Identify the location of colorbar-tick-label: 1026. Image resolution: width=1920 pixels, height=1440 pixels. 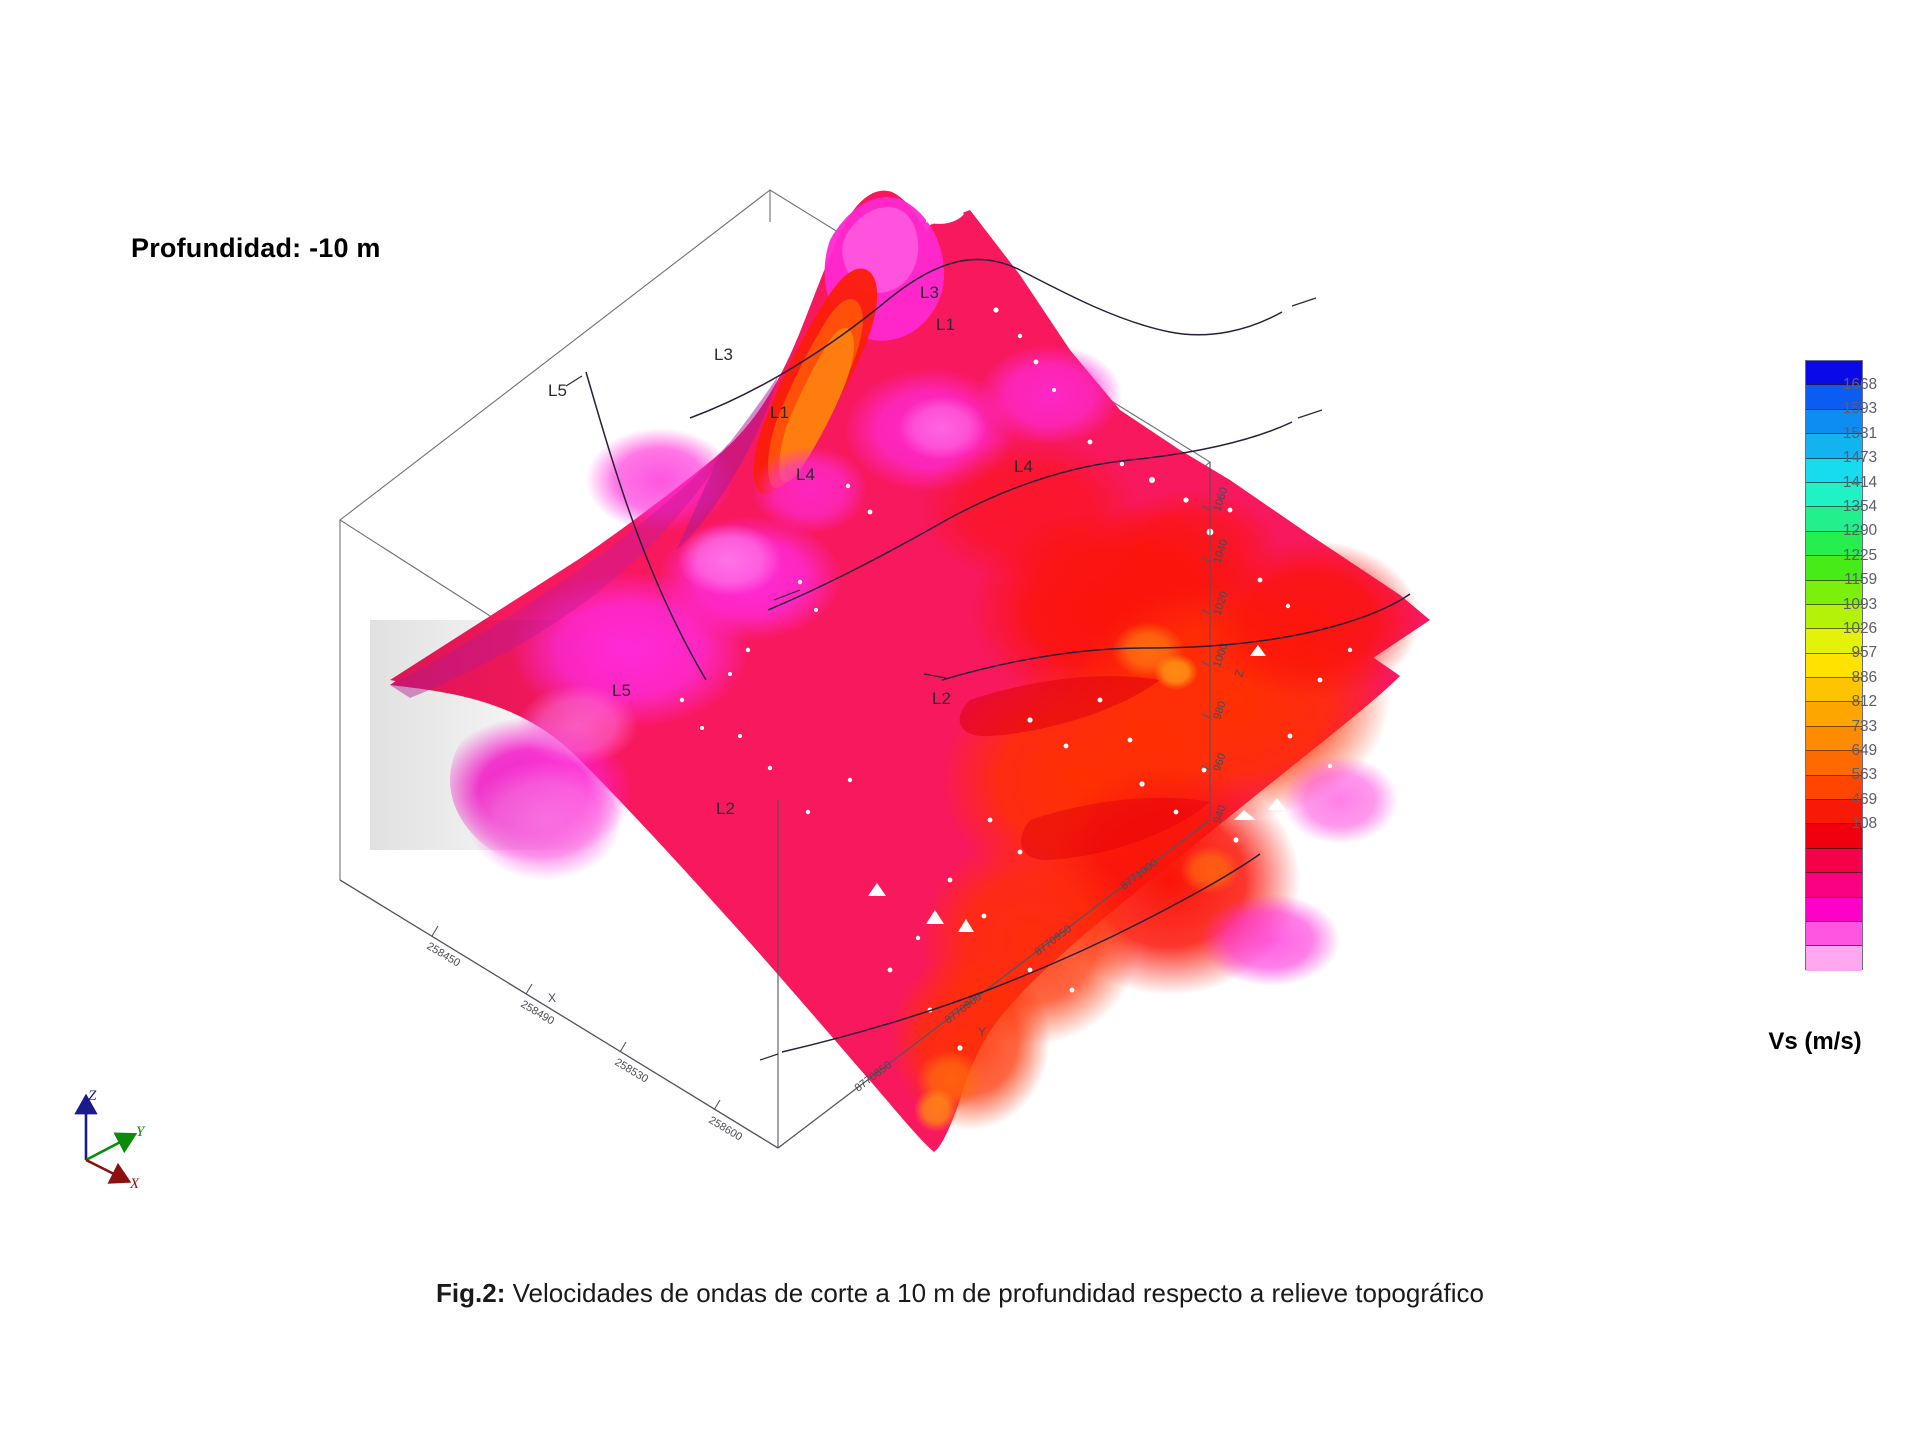
(1859, 628).